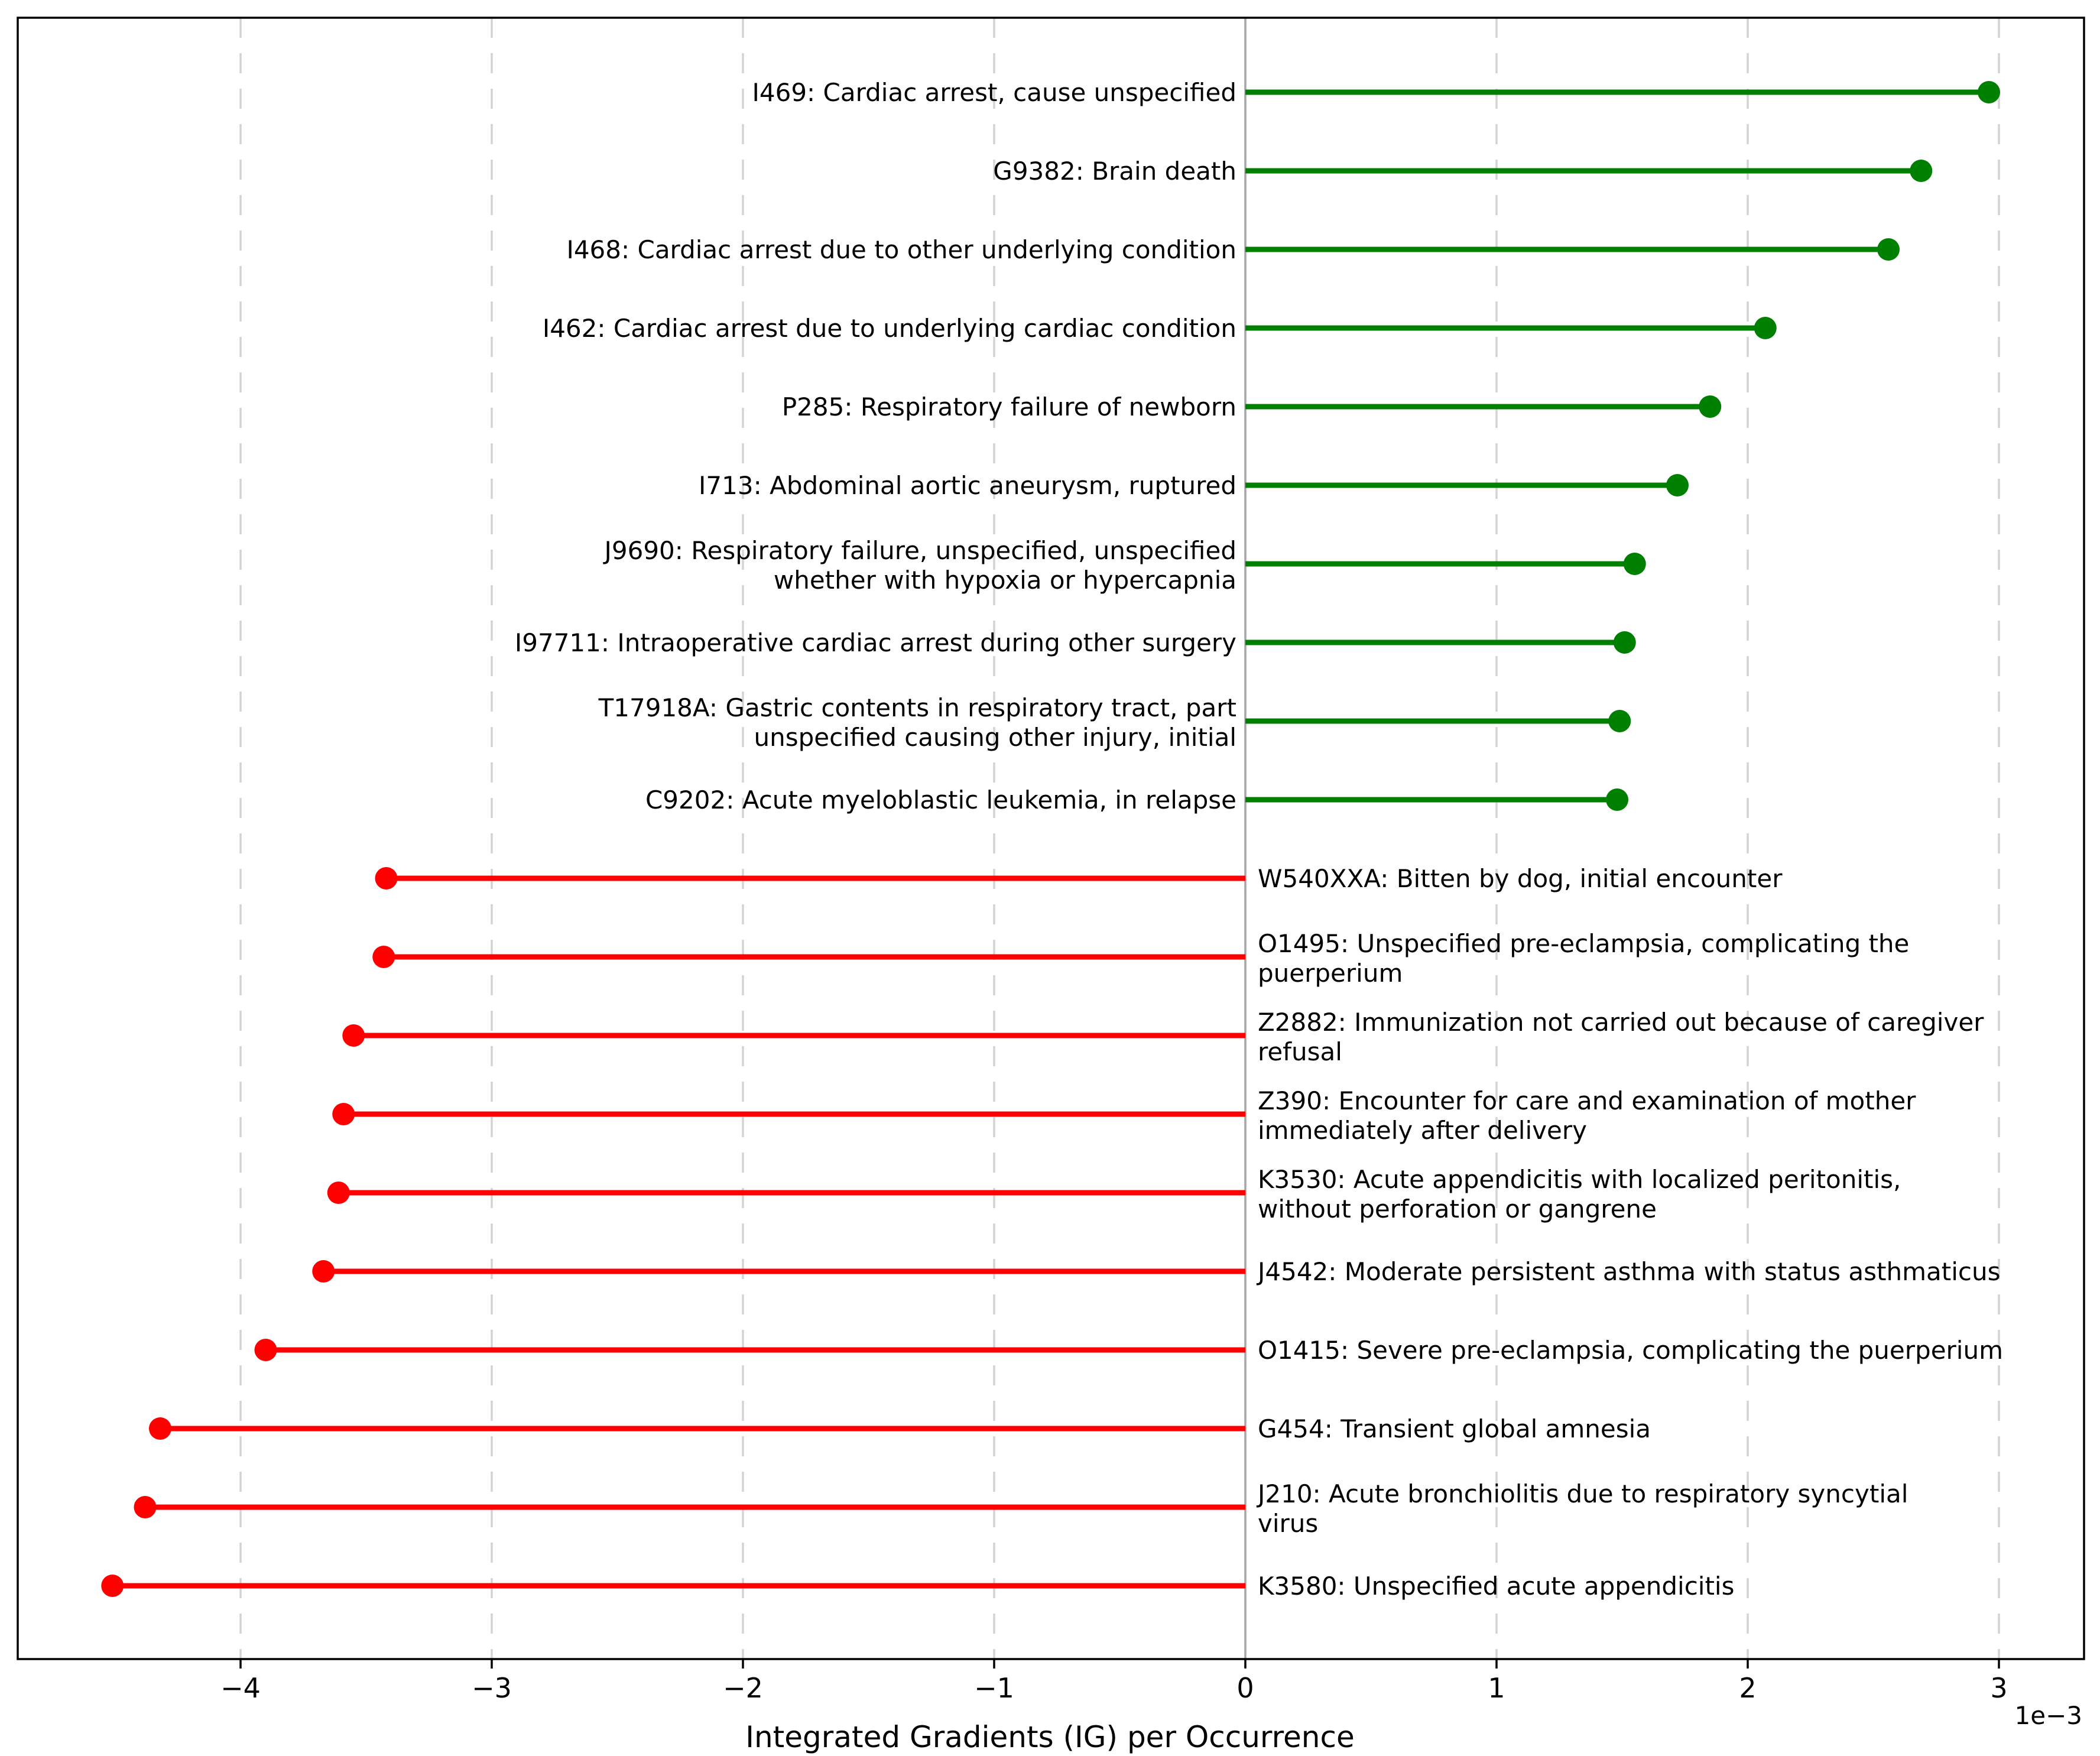 The height and width of the screenshot is (1756, 2100). Describe the element at coordinates (1009, 406) in the screenshot. I see `category-label: P285: Respiratory failure of newborn` at that location.